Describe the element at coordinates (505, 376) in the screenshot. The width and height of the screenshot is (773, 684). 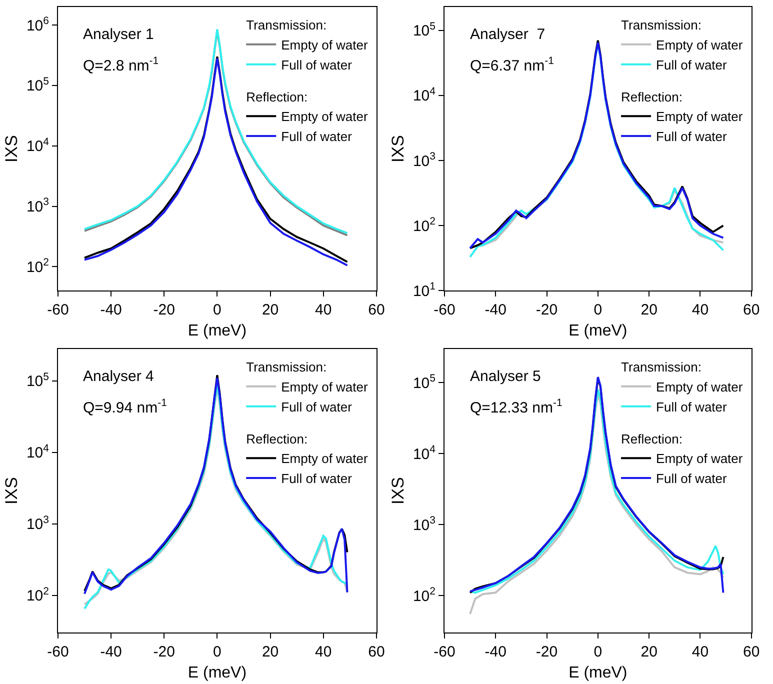
I see `annotation: Analyser 5` at that location.